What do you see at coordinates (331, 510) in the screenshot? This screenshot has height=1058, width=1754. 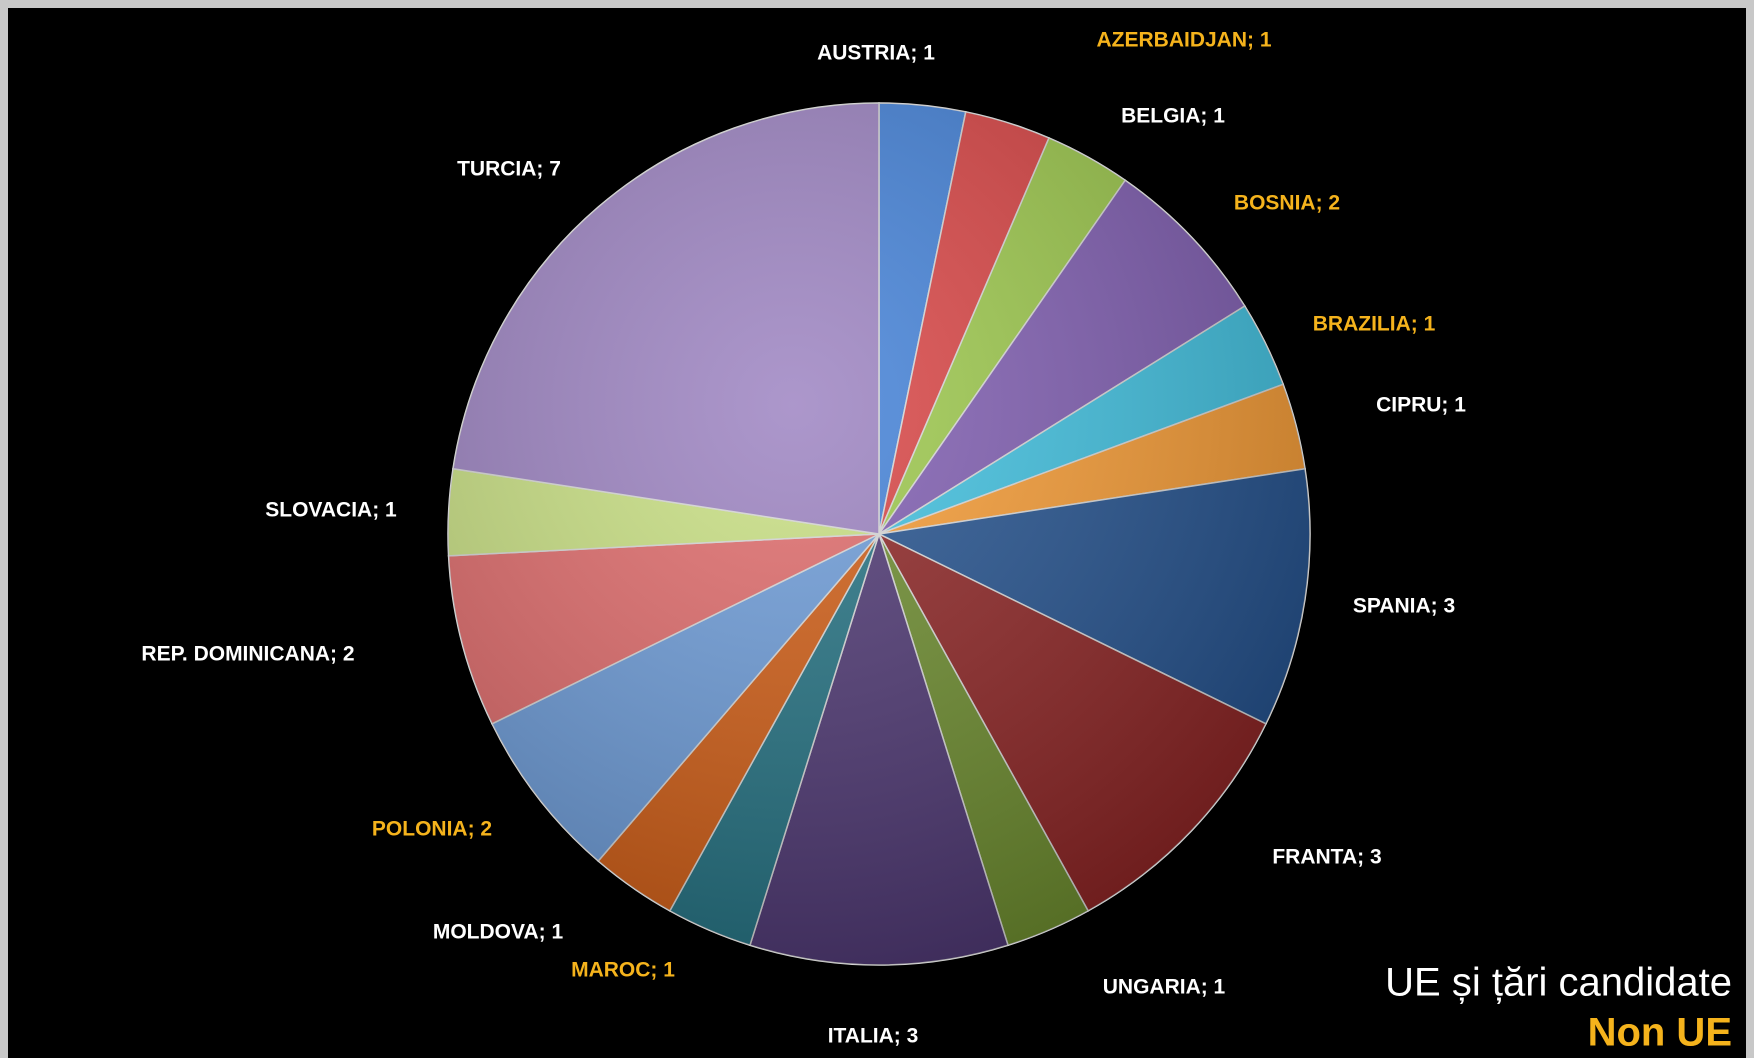 I see `data-label: SLOVACIA; 1` at bounding box center [331, 510].